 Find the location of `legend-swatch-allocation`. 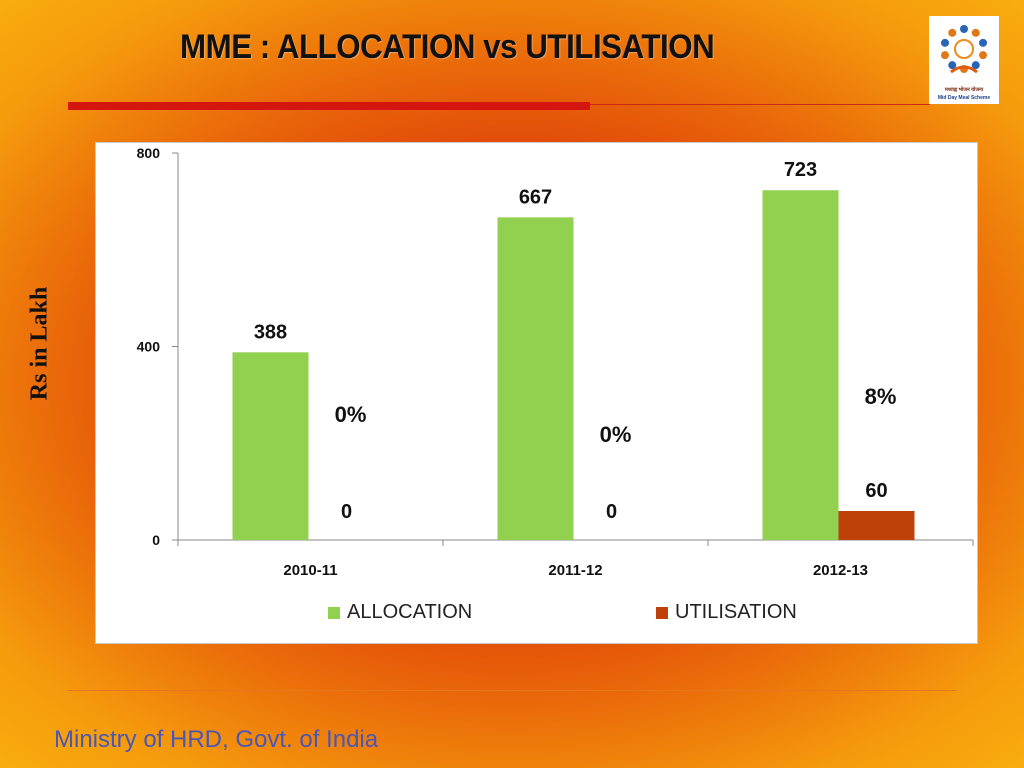

legend-swatch-allocation is located at coordinates (334, 612).